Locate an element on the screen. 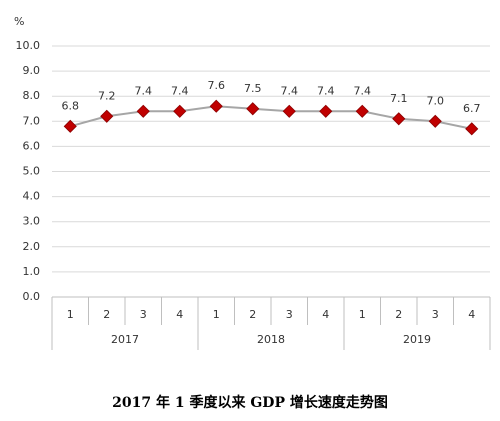 This screenshot has width=500, height=421. series-line is located at coordinates (270, 117).